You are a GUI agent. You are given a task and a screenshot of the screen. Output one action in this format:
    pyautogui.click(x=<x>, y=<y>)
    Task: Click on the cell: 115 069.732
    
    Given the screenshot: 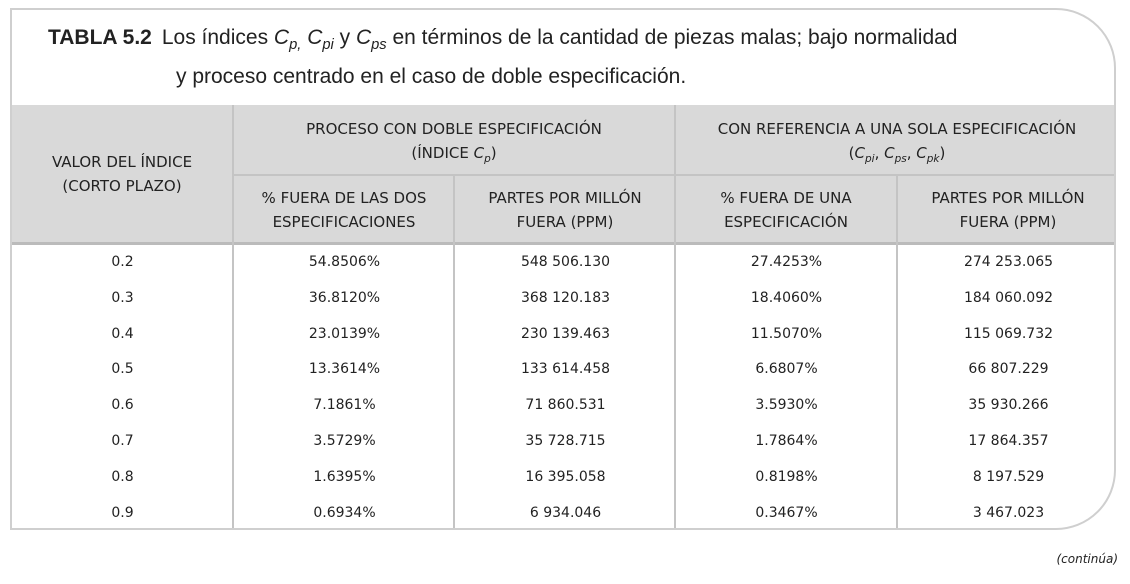 What is the action you would take?
    pyautogui.click(x=1008, y=333)
    